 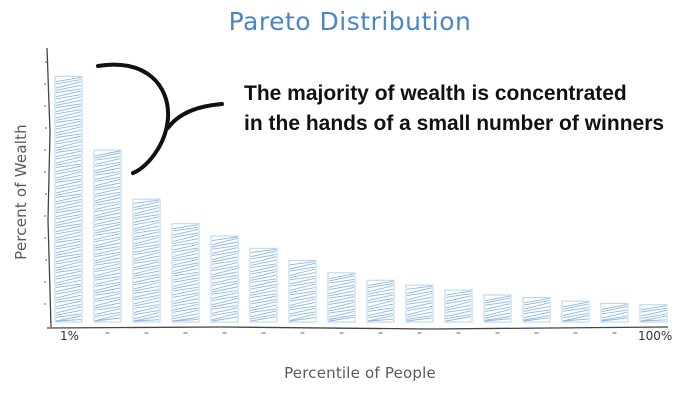 I want to click on annotation-pointer, so click(x=195, y=116).